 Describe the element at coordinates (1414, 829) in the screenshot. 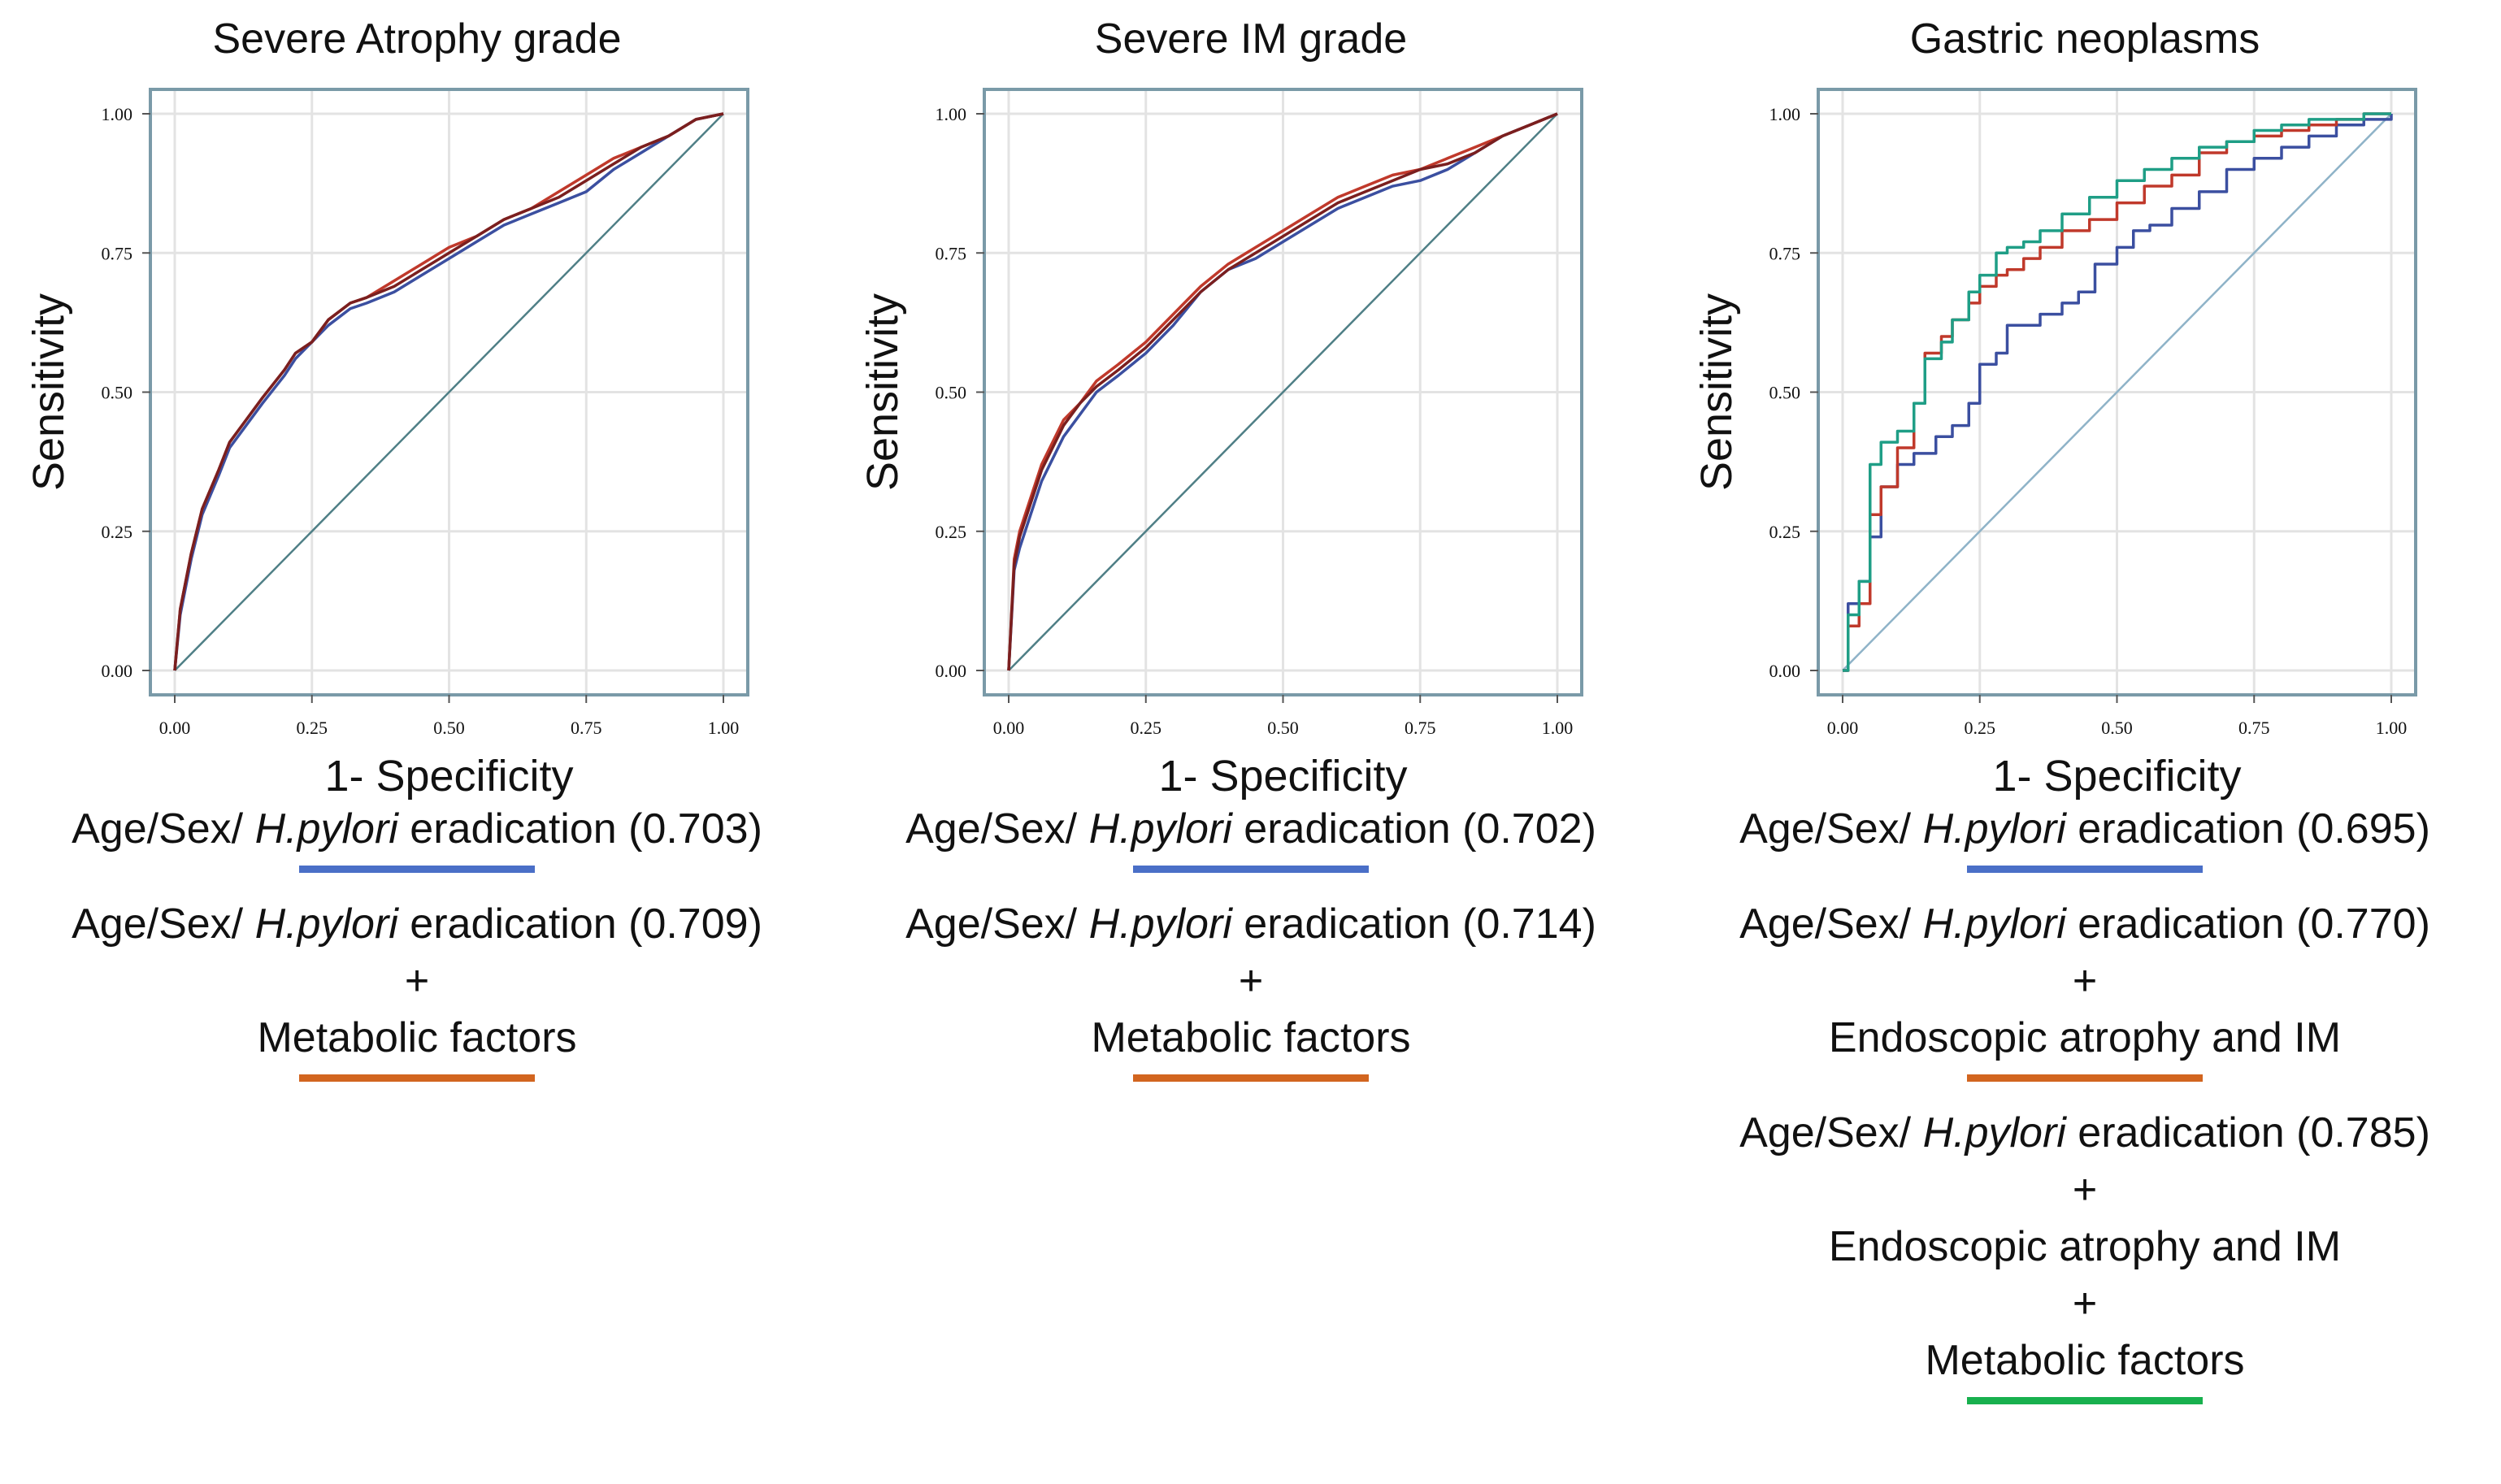

I see `legend-suffix: eradication (0.702)` at that location.